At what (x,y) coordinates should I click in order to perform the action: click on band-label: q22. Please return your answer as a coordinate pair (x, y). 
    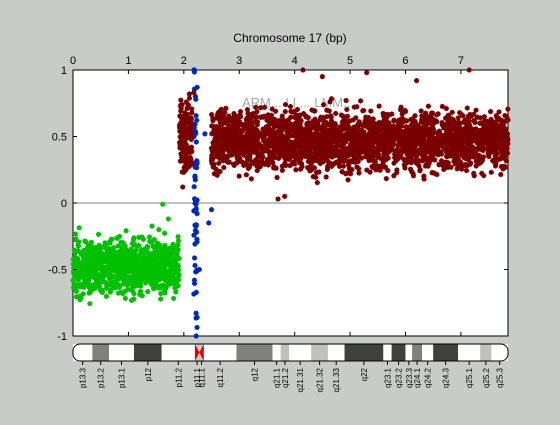
    Looking at the image, I should click on (364, 374).